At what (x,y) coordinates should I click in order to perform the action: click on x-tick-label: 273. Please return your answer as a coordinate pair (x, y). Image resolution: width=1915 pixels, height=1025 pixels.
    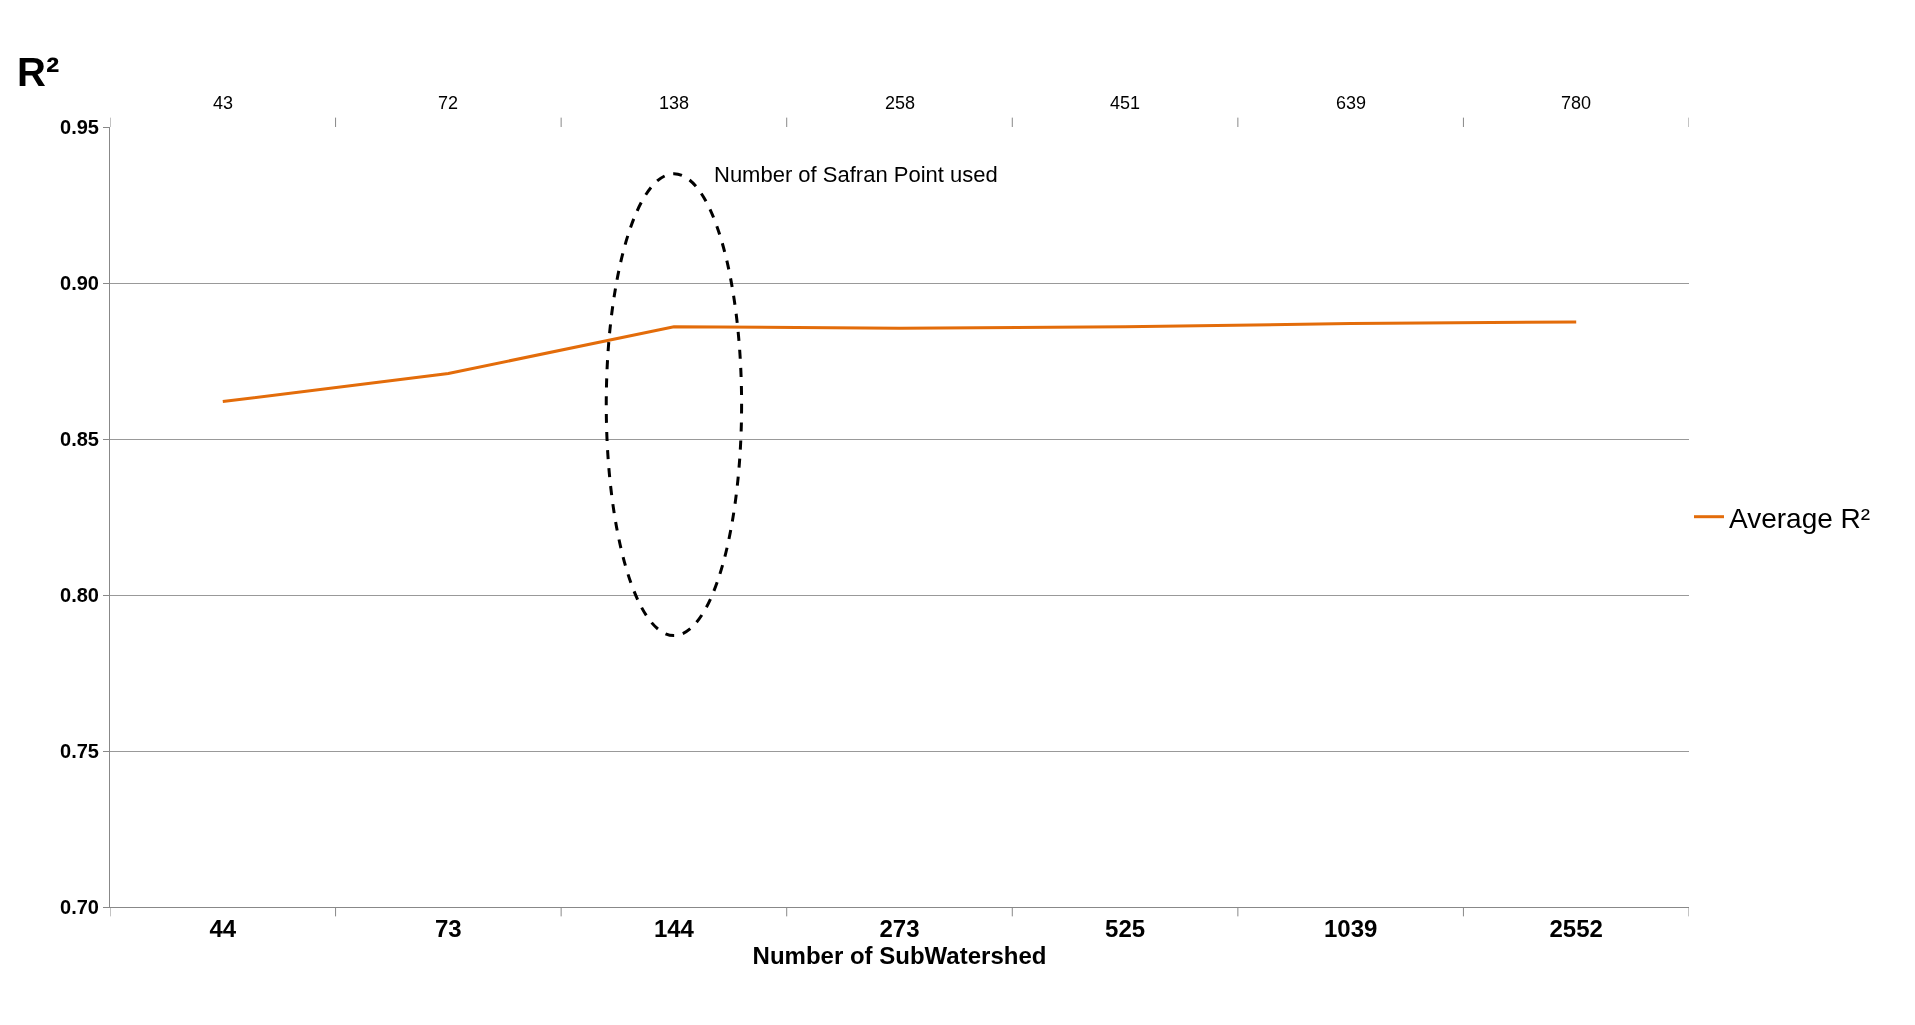
    Looking at the image, I should click on (899, 928).